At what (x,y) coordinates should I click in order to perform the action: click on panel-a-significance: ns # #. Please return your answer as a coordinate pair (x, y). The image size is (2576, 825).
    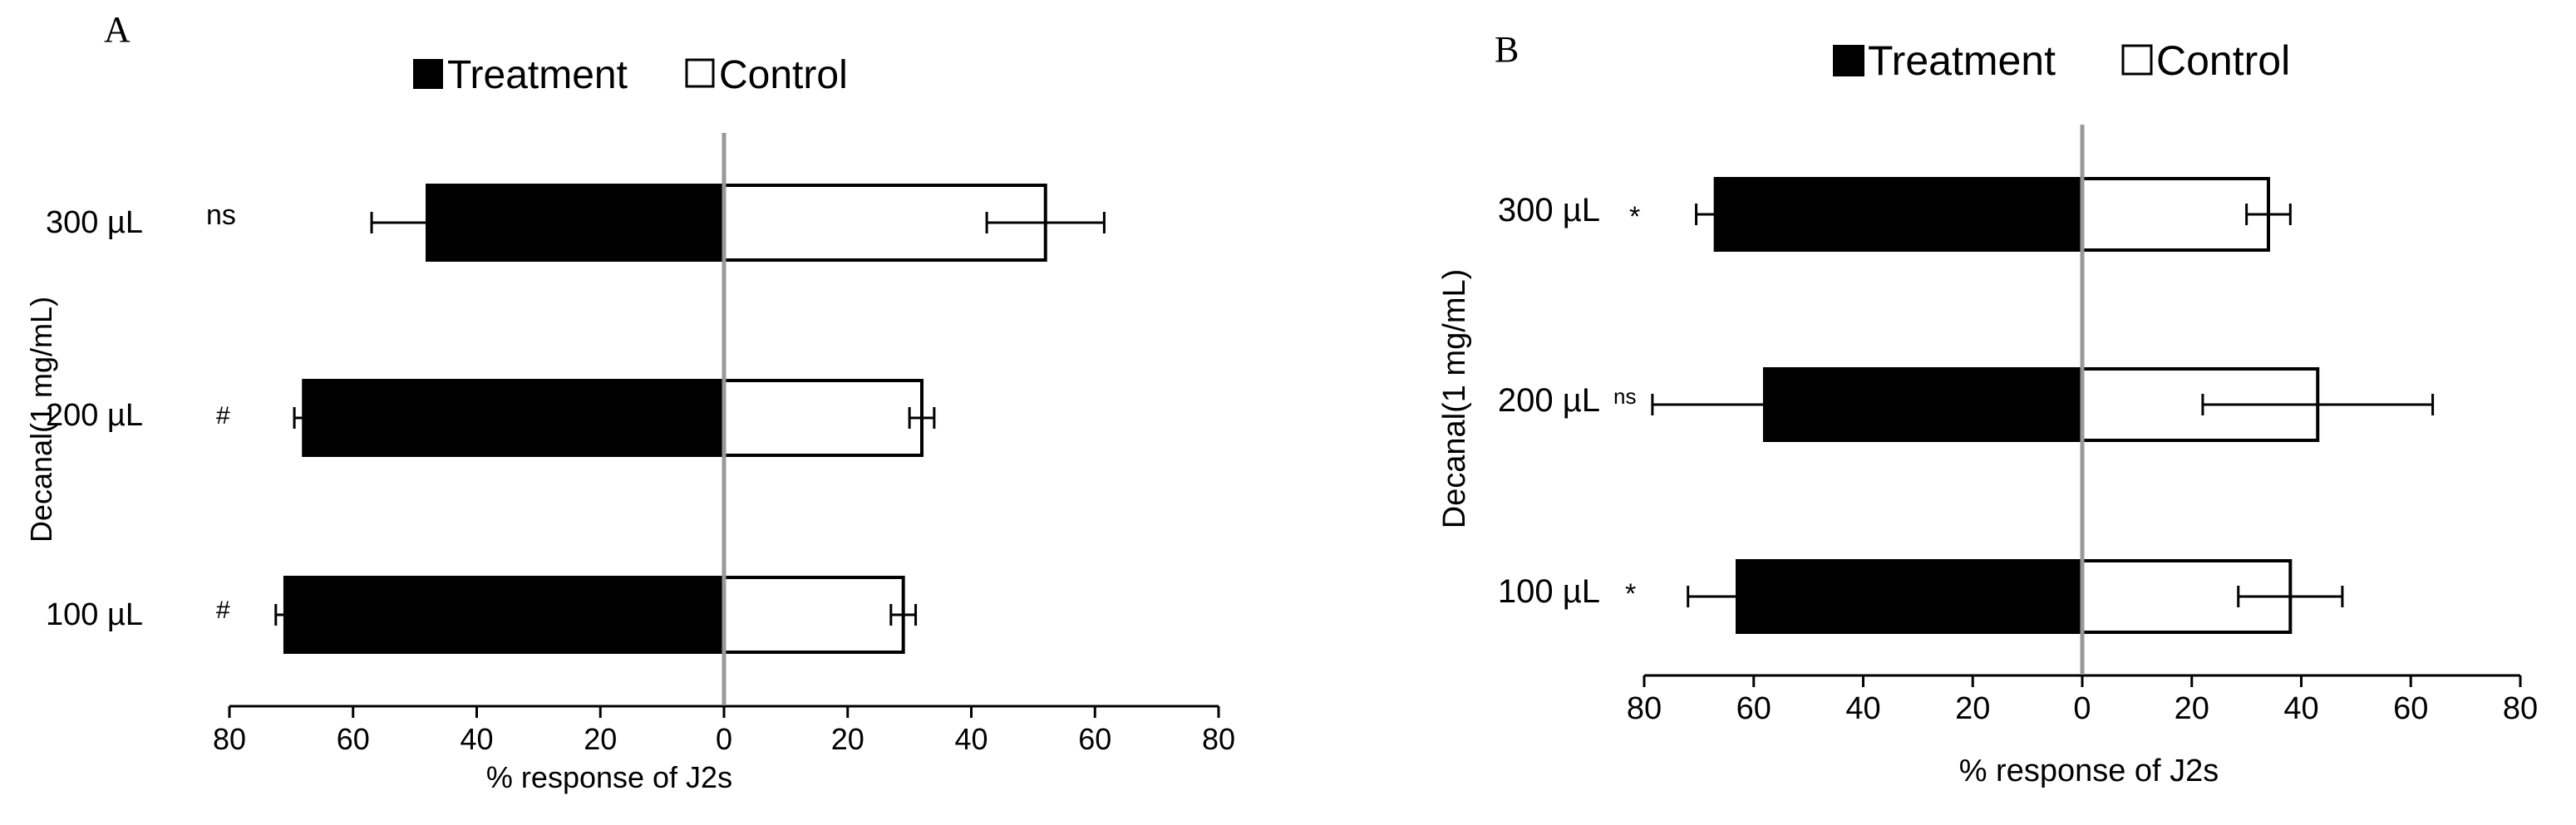
    Looking at the image, I should click on (221, 411).